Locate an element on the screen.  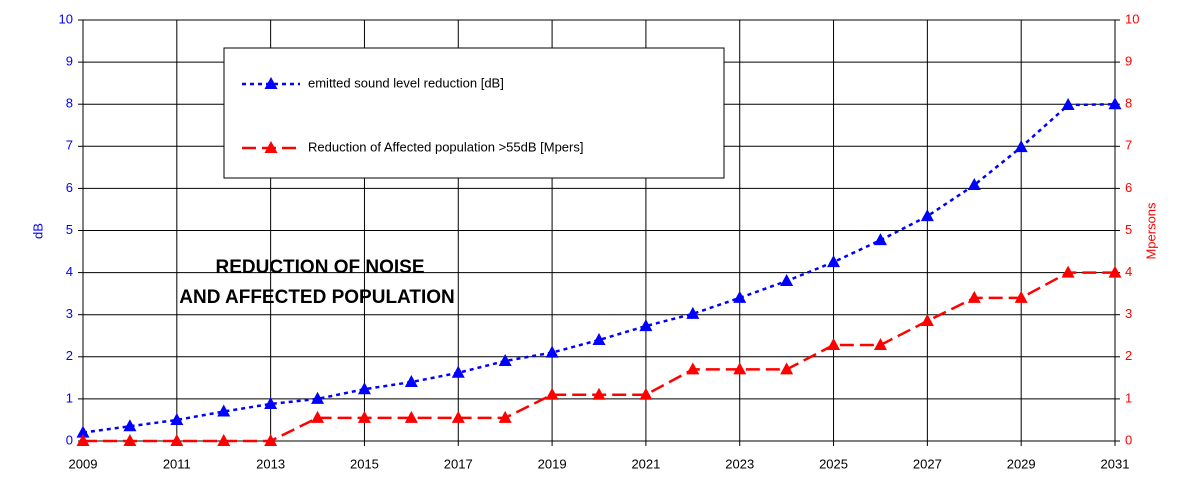
legend-box is located at coordinates (474, 113).